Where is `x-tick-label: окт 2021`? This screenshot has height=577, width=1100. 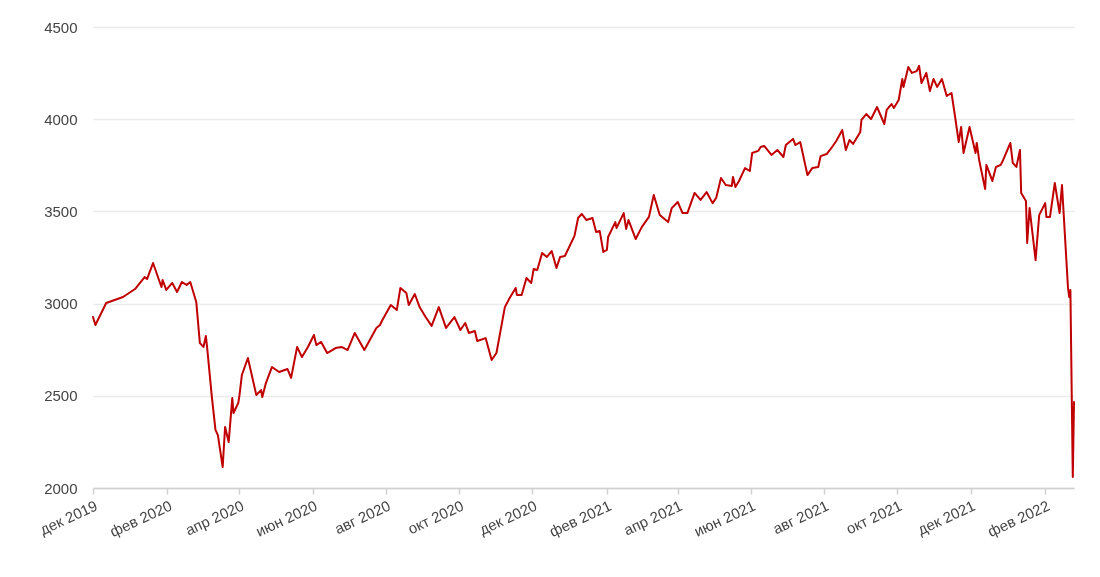
x-tick-label: окт 2021 is located at coordinates (874, 517).